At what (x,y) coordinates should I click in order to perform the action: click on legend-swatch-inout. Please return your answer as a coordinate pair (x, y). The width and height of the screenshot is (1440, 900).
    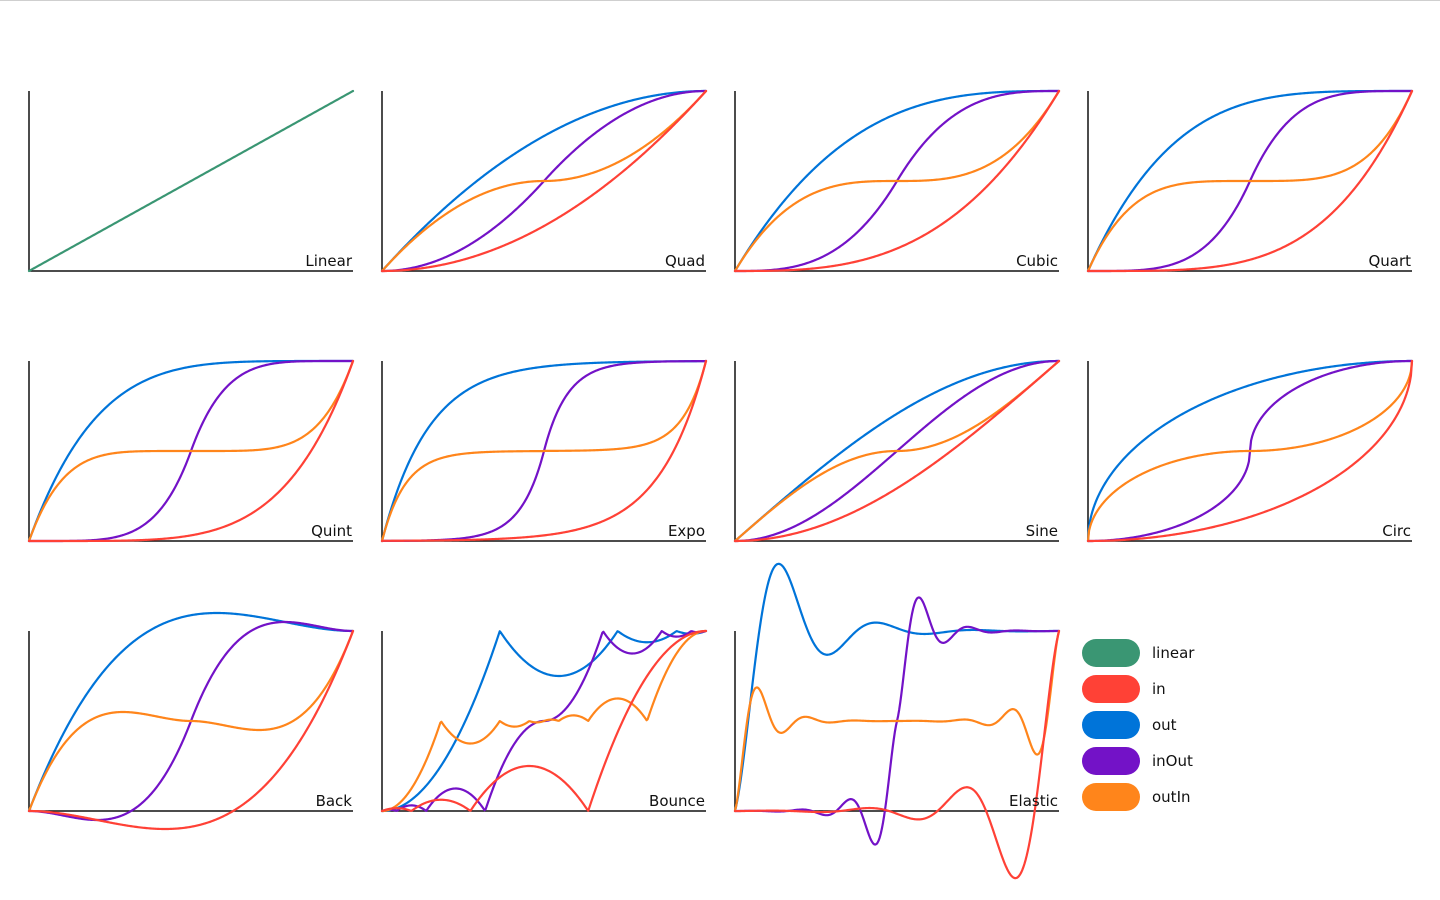
    Looking at the image, I should click on (1111, 761).